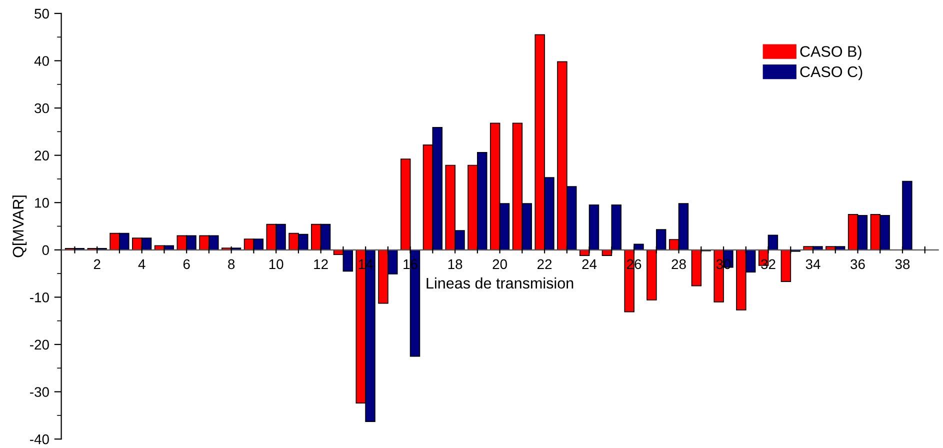  What do you see at coordinates (499, 264) in the screenshot?
I see `x-tick-label: 20` at bounding box center [499, 264].